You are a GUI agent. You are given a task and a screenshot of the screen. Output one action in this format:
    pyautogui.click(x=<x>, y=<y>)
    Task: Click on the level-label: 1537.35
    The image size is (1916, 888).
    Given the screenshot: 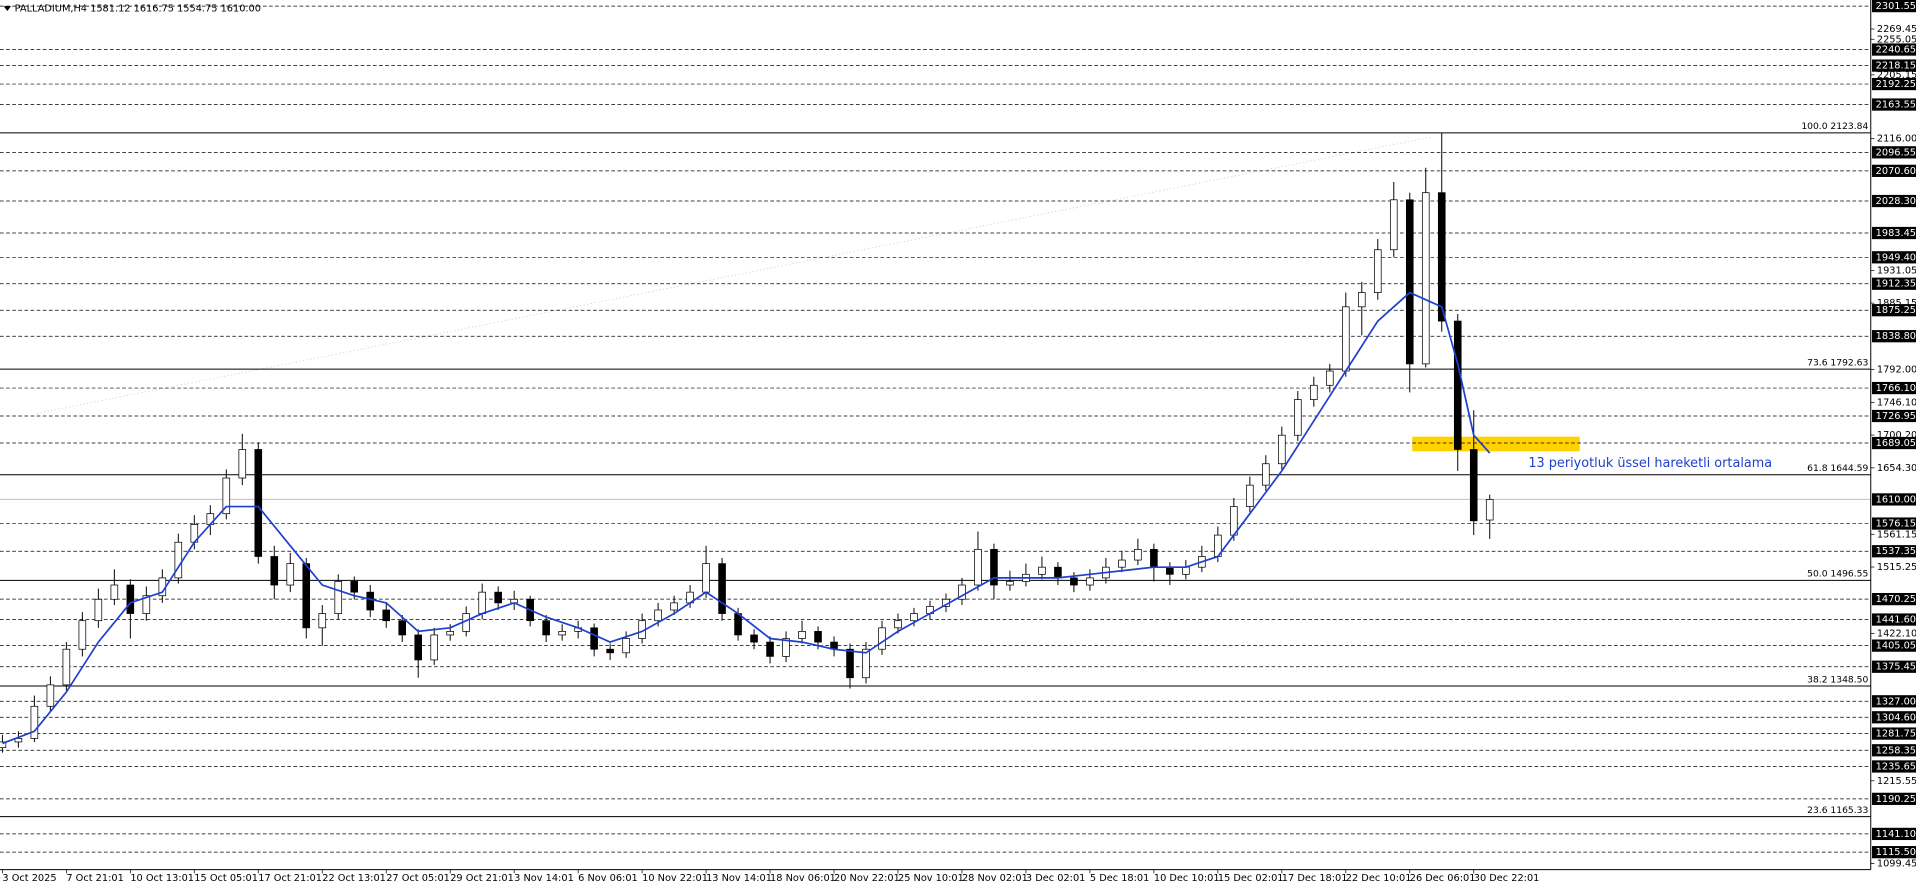 What is the action you would take?
    pyautogui.click(x=1896, y=551)
    